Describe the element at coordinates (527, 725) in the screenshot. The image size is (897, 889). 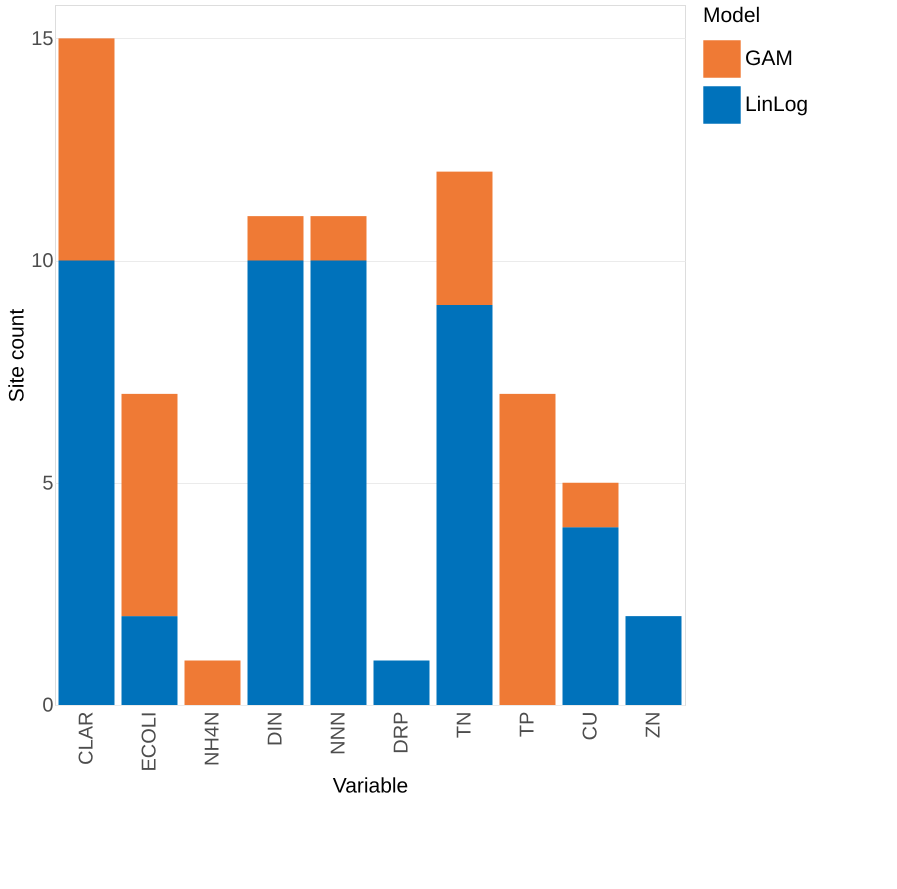
I see `x-tick-label: TP` at that location.